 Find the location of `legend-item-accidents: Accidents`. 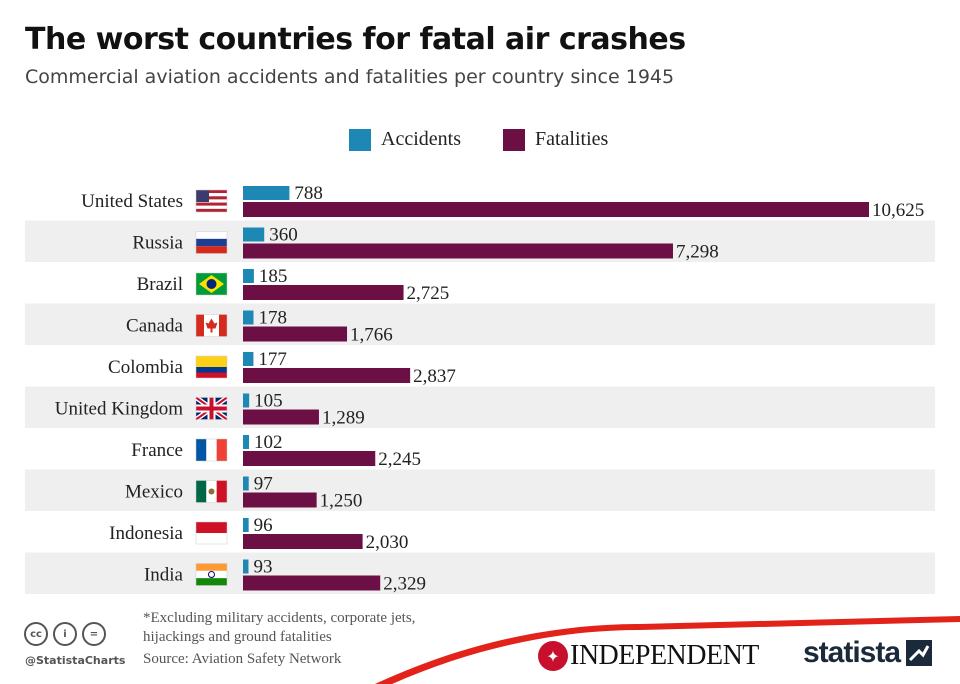

legend-item-accidents: Accidents is located at coordinates (405, 139).